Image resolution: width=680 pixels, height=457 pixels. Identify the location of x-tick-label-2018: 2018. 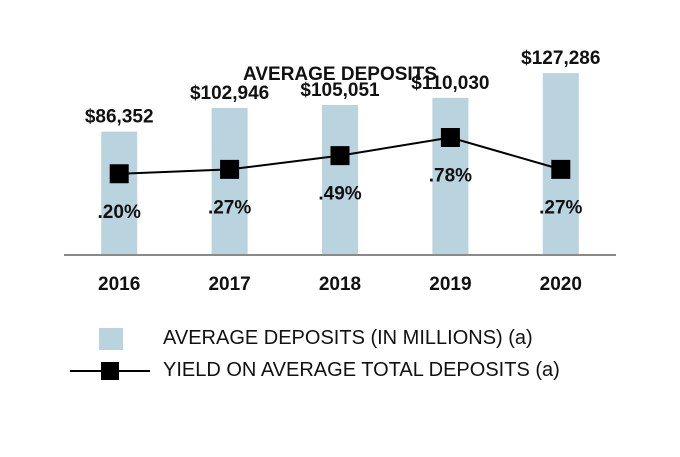
(340, 284).